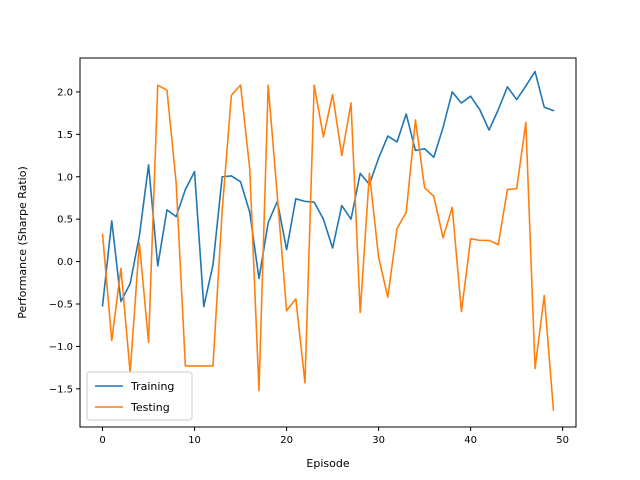 This screenshot has height=480, width=640. Describe the element at coordinates (61, 389) in the screenshot. I see `y-tick-label: −1.5` at that location.